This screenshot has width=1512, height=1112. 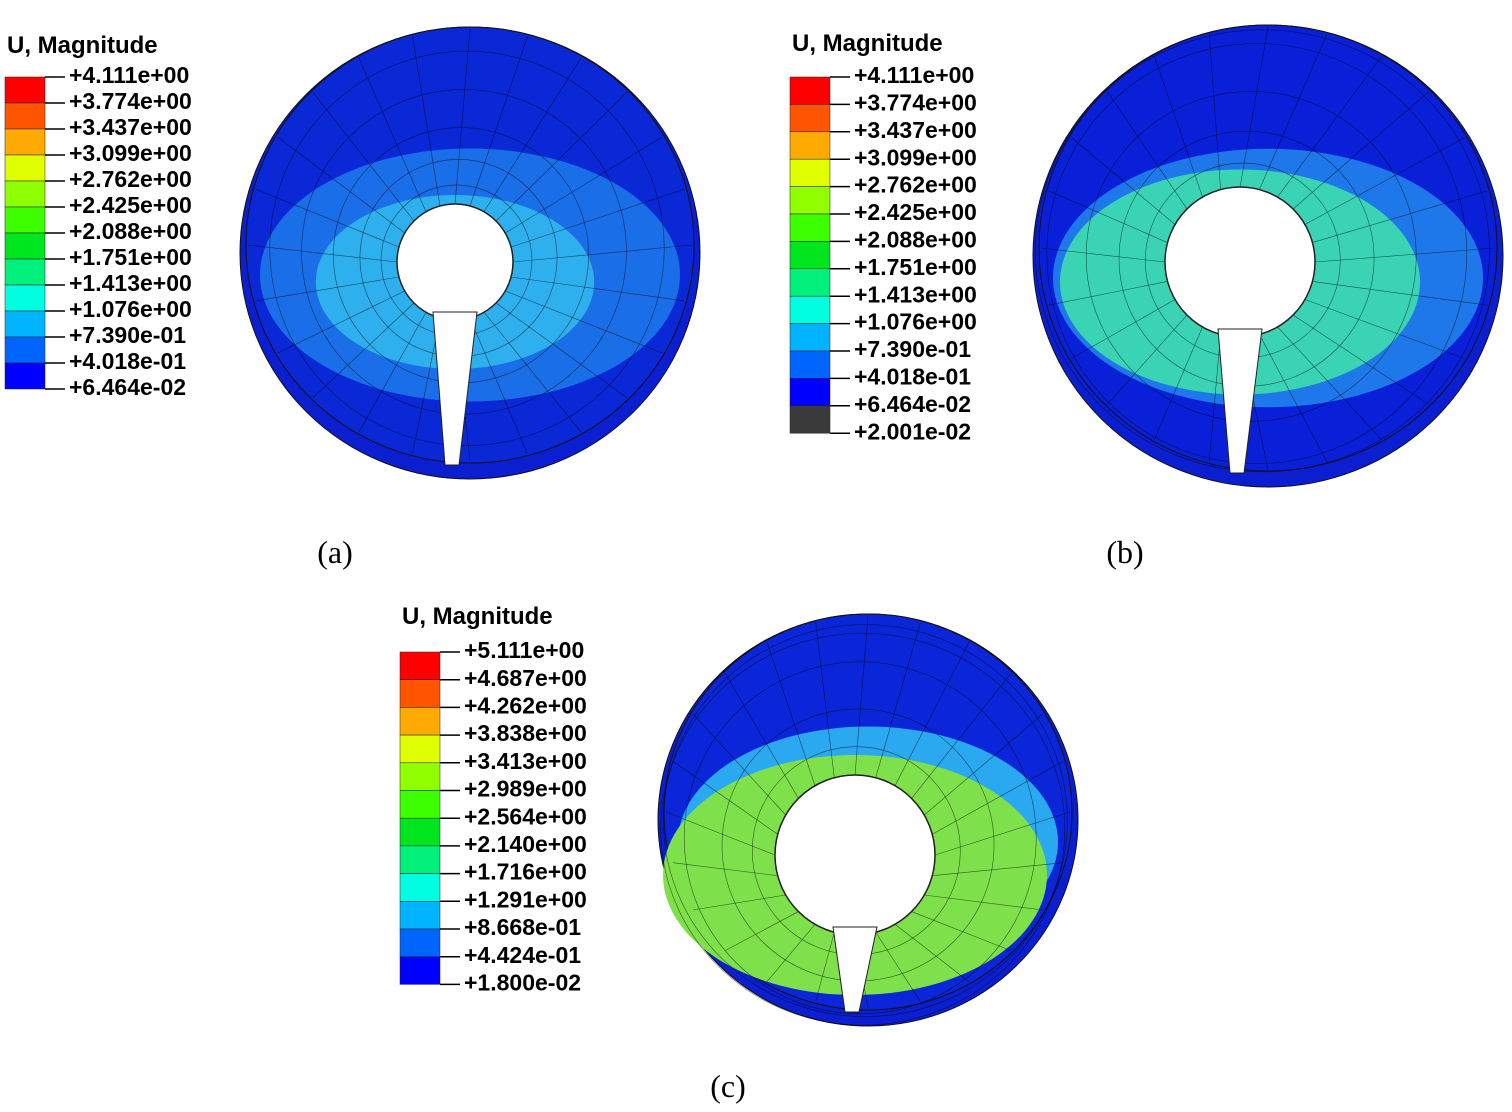 I want to click on legend-label: +1.291e+00, so click(x=525, y=899).